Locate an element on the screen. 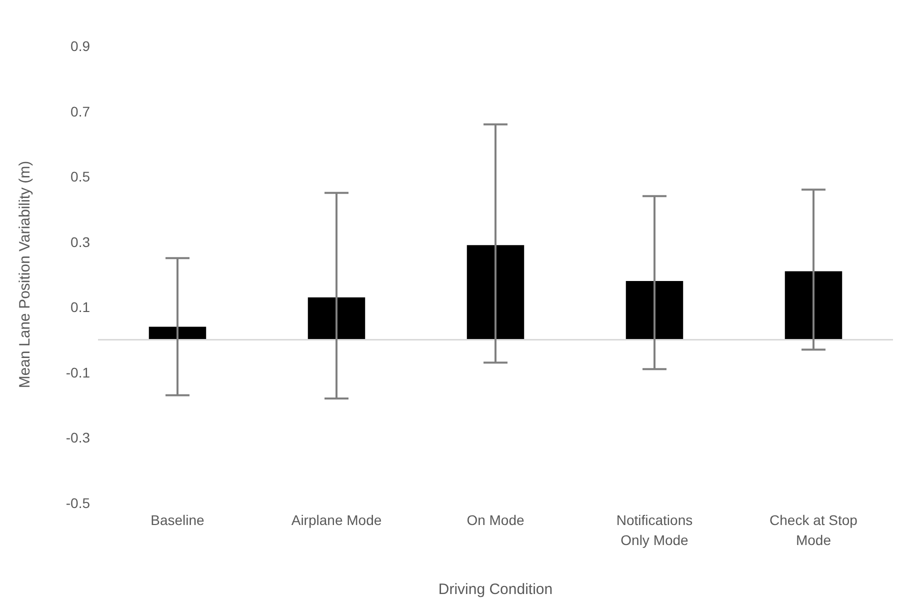 The image size is (907, 613). x-tick-label: Check at Stop Mode is located at coordinates (814, 530).